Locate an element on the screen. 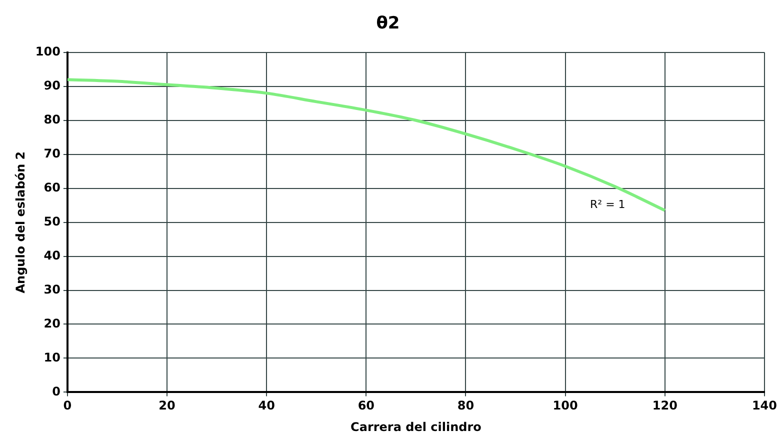 The height and width of the screenshot is (443, 780). chart-title: θ2 is located at coordinates (388, 24).